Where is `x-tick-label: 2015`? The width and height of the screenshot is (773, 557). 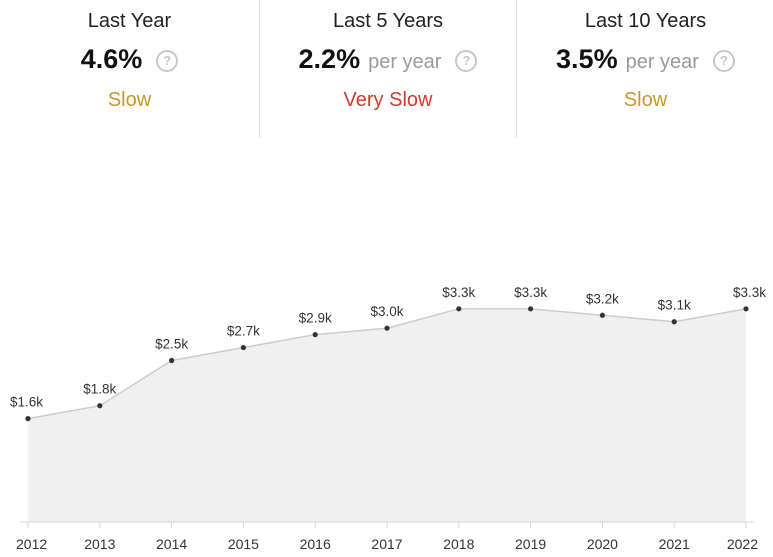 x-tick-label: 2015 is located at coordinates (243, 544).